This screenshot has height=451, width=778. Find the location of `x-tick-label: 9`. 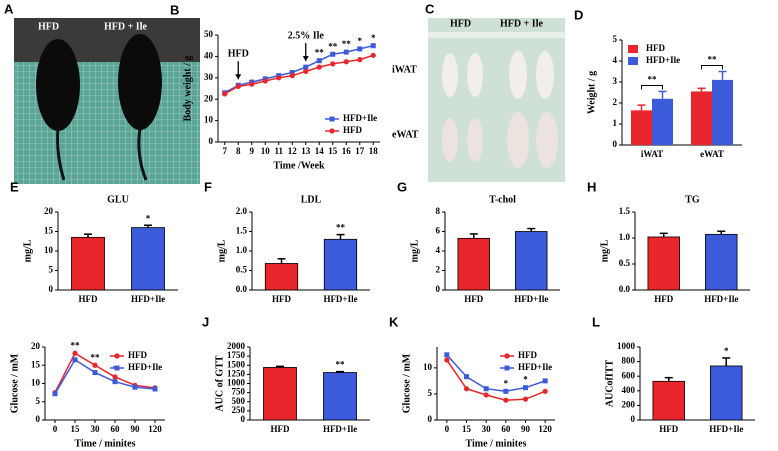

x-tick-label: 9 is located at coordinates (252, 151).